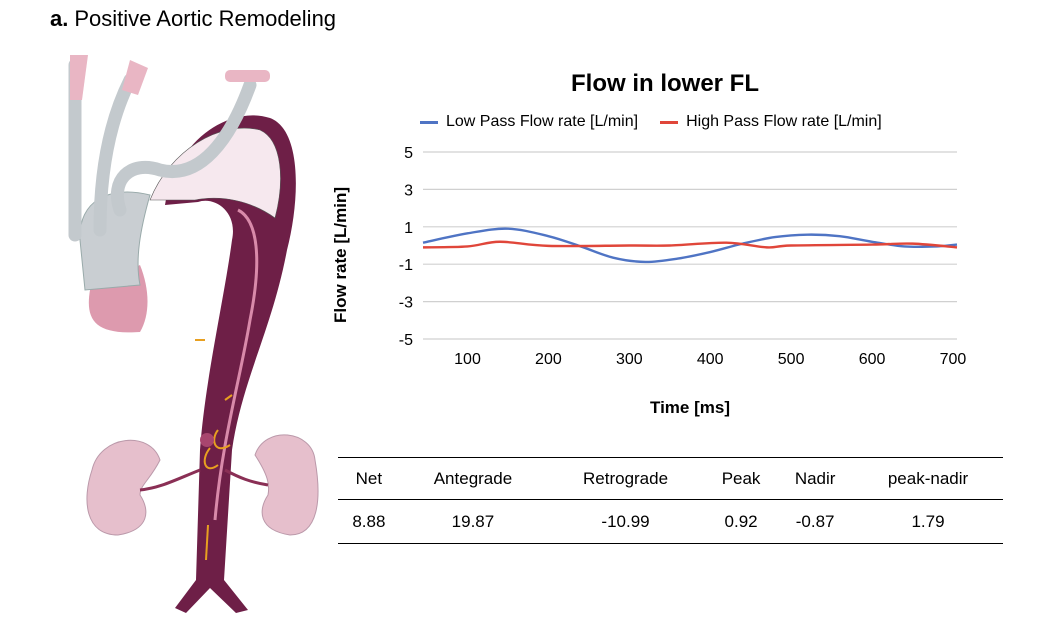 Image resolution: width=1050 pixels, height=626 pixels. I want to click on header-peak: Peak, so click(741, 478).